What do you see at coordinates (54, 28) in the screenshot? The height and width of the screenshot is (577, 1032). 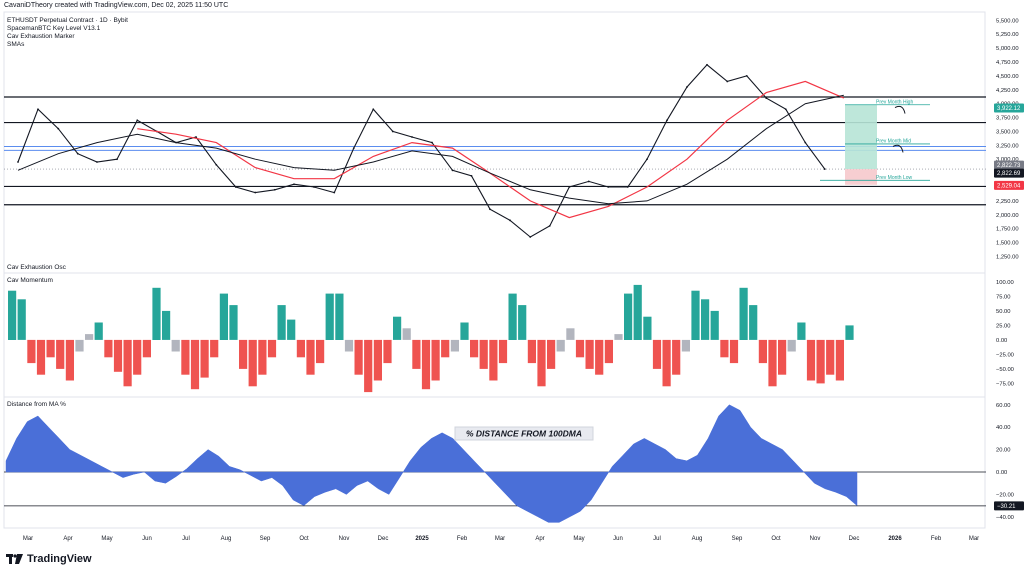 I see `indicator-key-level: SpacemanBTC Key Level V13.1` at bounding box center [54, 28].